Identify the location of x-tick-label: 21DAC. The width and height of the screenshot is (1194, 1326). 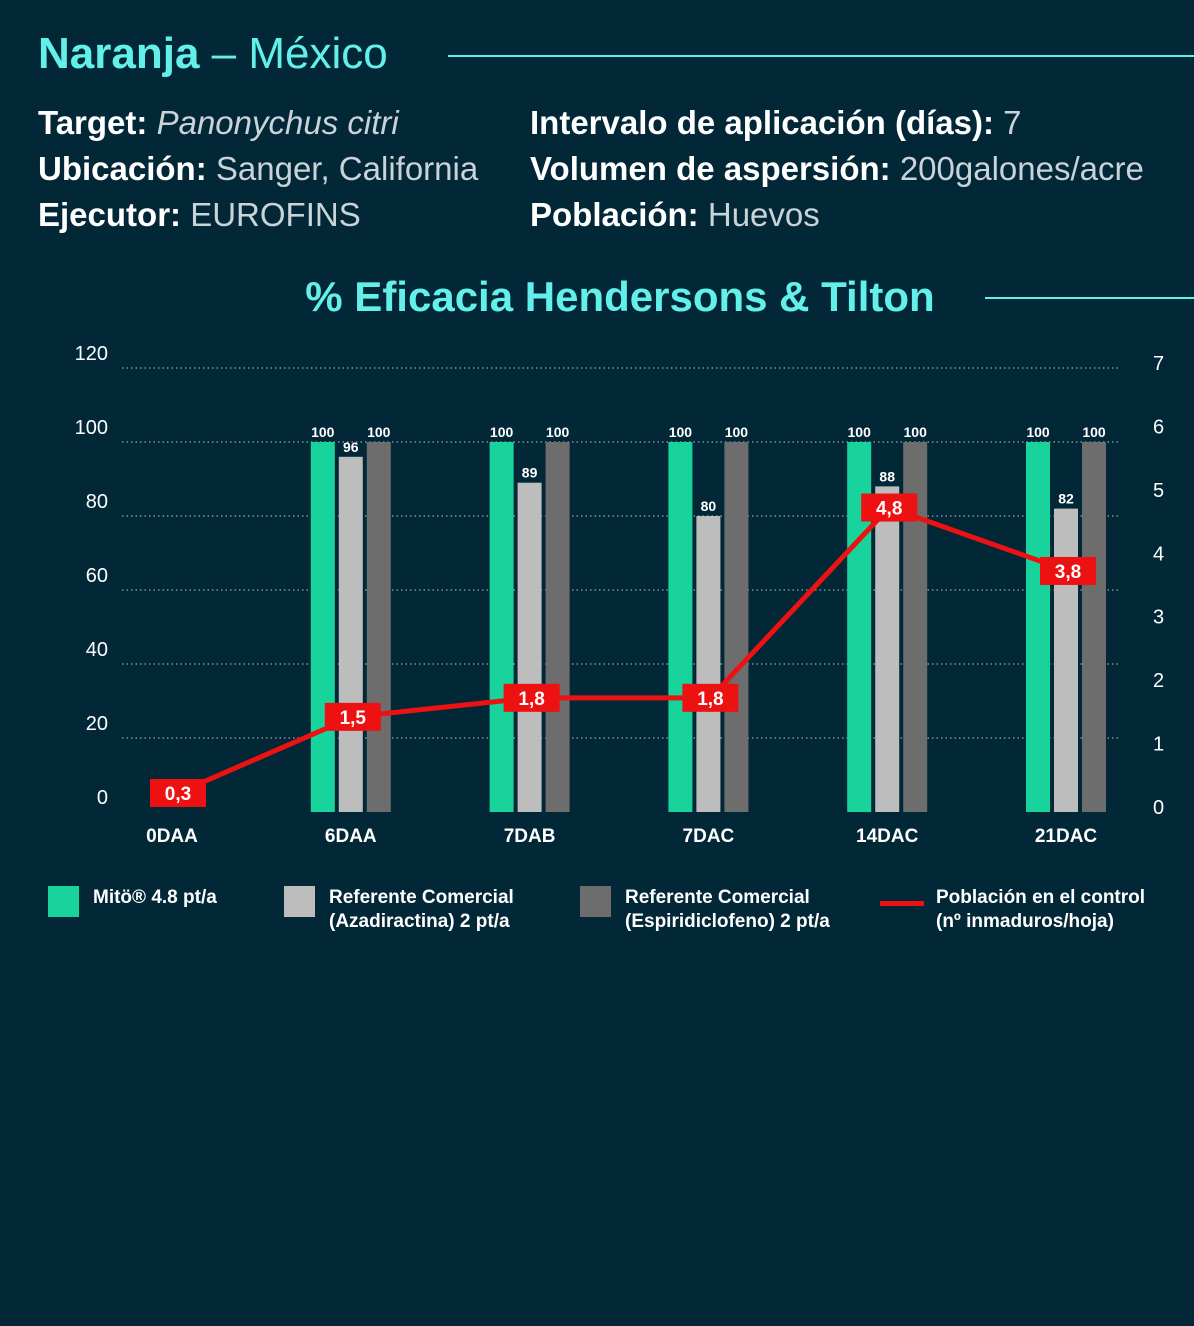
(1066, 836).